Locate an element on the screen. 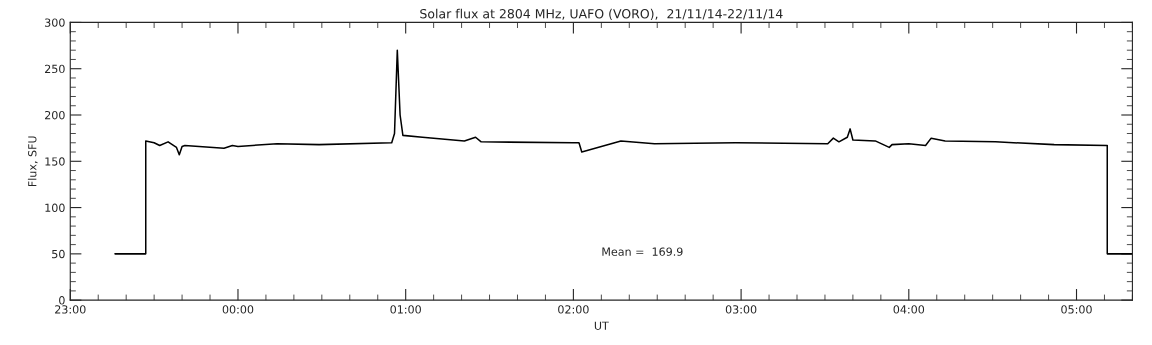  y-tick-label: 100 is located at coordinates (55, 207).